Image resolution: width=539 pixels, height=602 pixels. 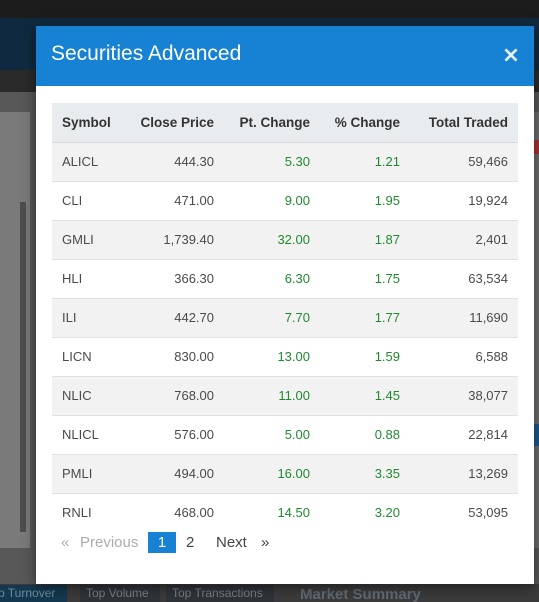 I want to click on cell-pct-change: 1.45, so click(x=365, y=395).